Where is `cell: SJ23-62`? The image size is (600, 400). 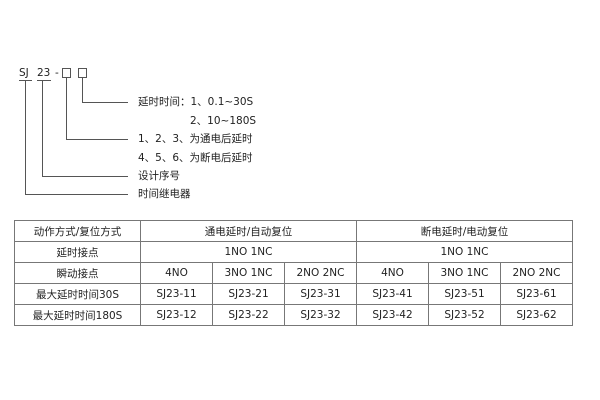
cell: SJ23-62 is located at coordinates (536, 315).